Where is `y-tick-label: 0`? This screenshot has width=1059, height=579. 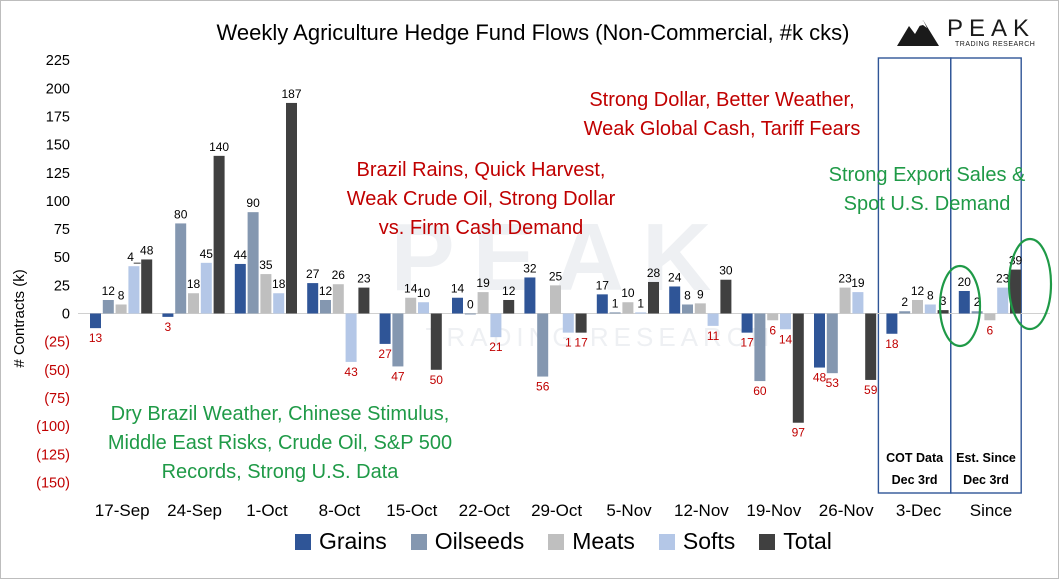 y-tick-label: 0 is located at coordinates (66, 315).